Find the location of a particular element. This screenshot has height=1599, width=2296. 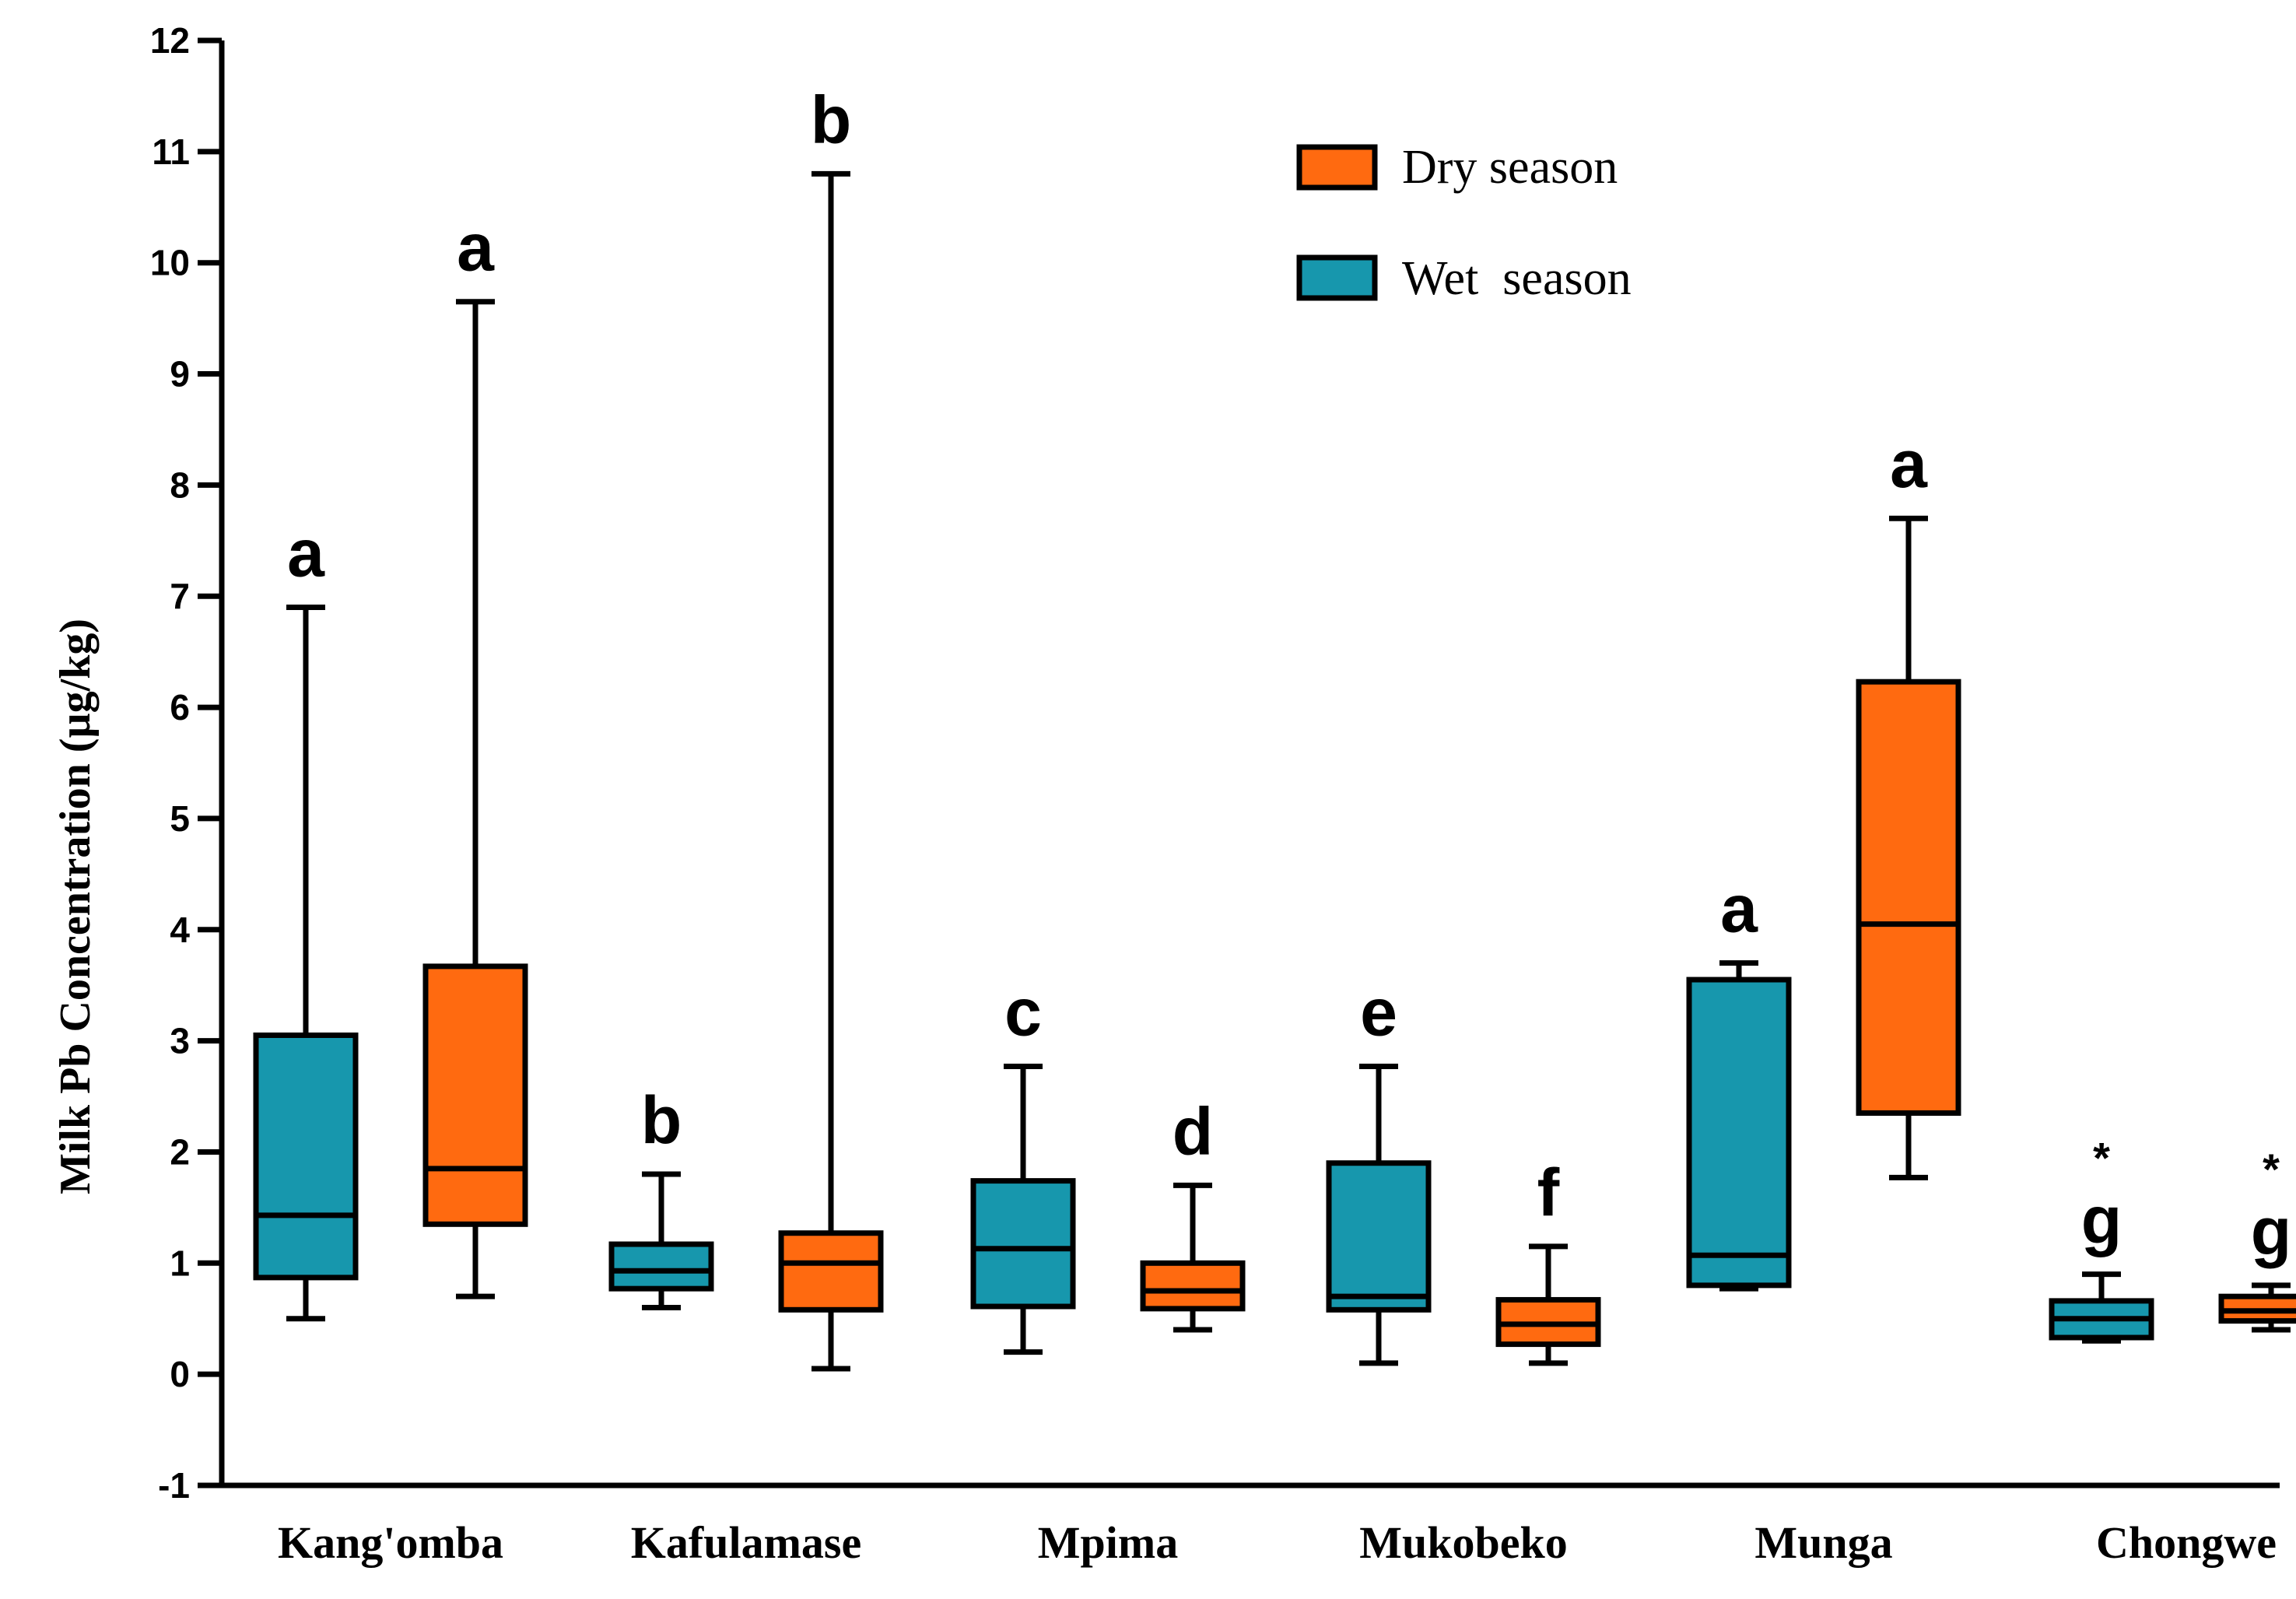

x-tick-label: Mpima is located at coordinates (1108, 1542).